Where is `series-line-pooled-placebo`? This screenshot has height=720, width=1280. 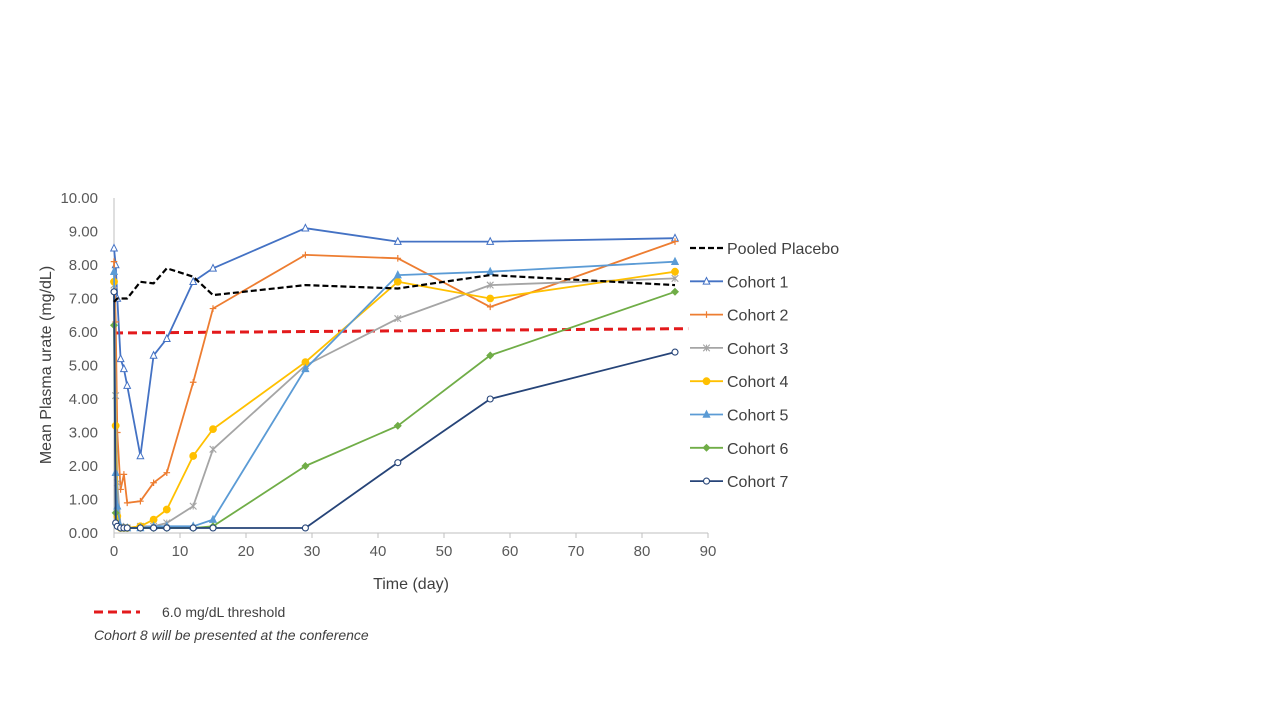
series-line-pooled-placebo is located at coordinates (394, 285).